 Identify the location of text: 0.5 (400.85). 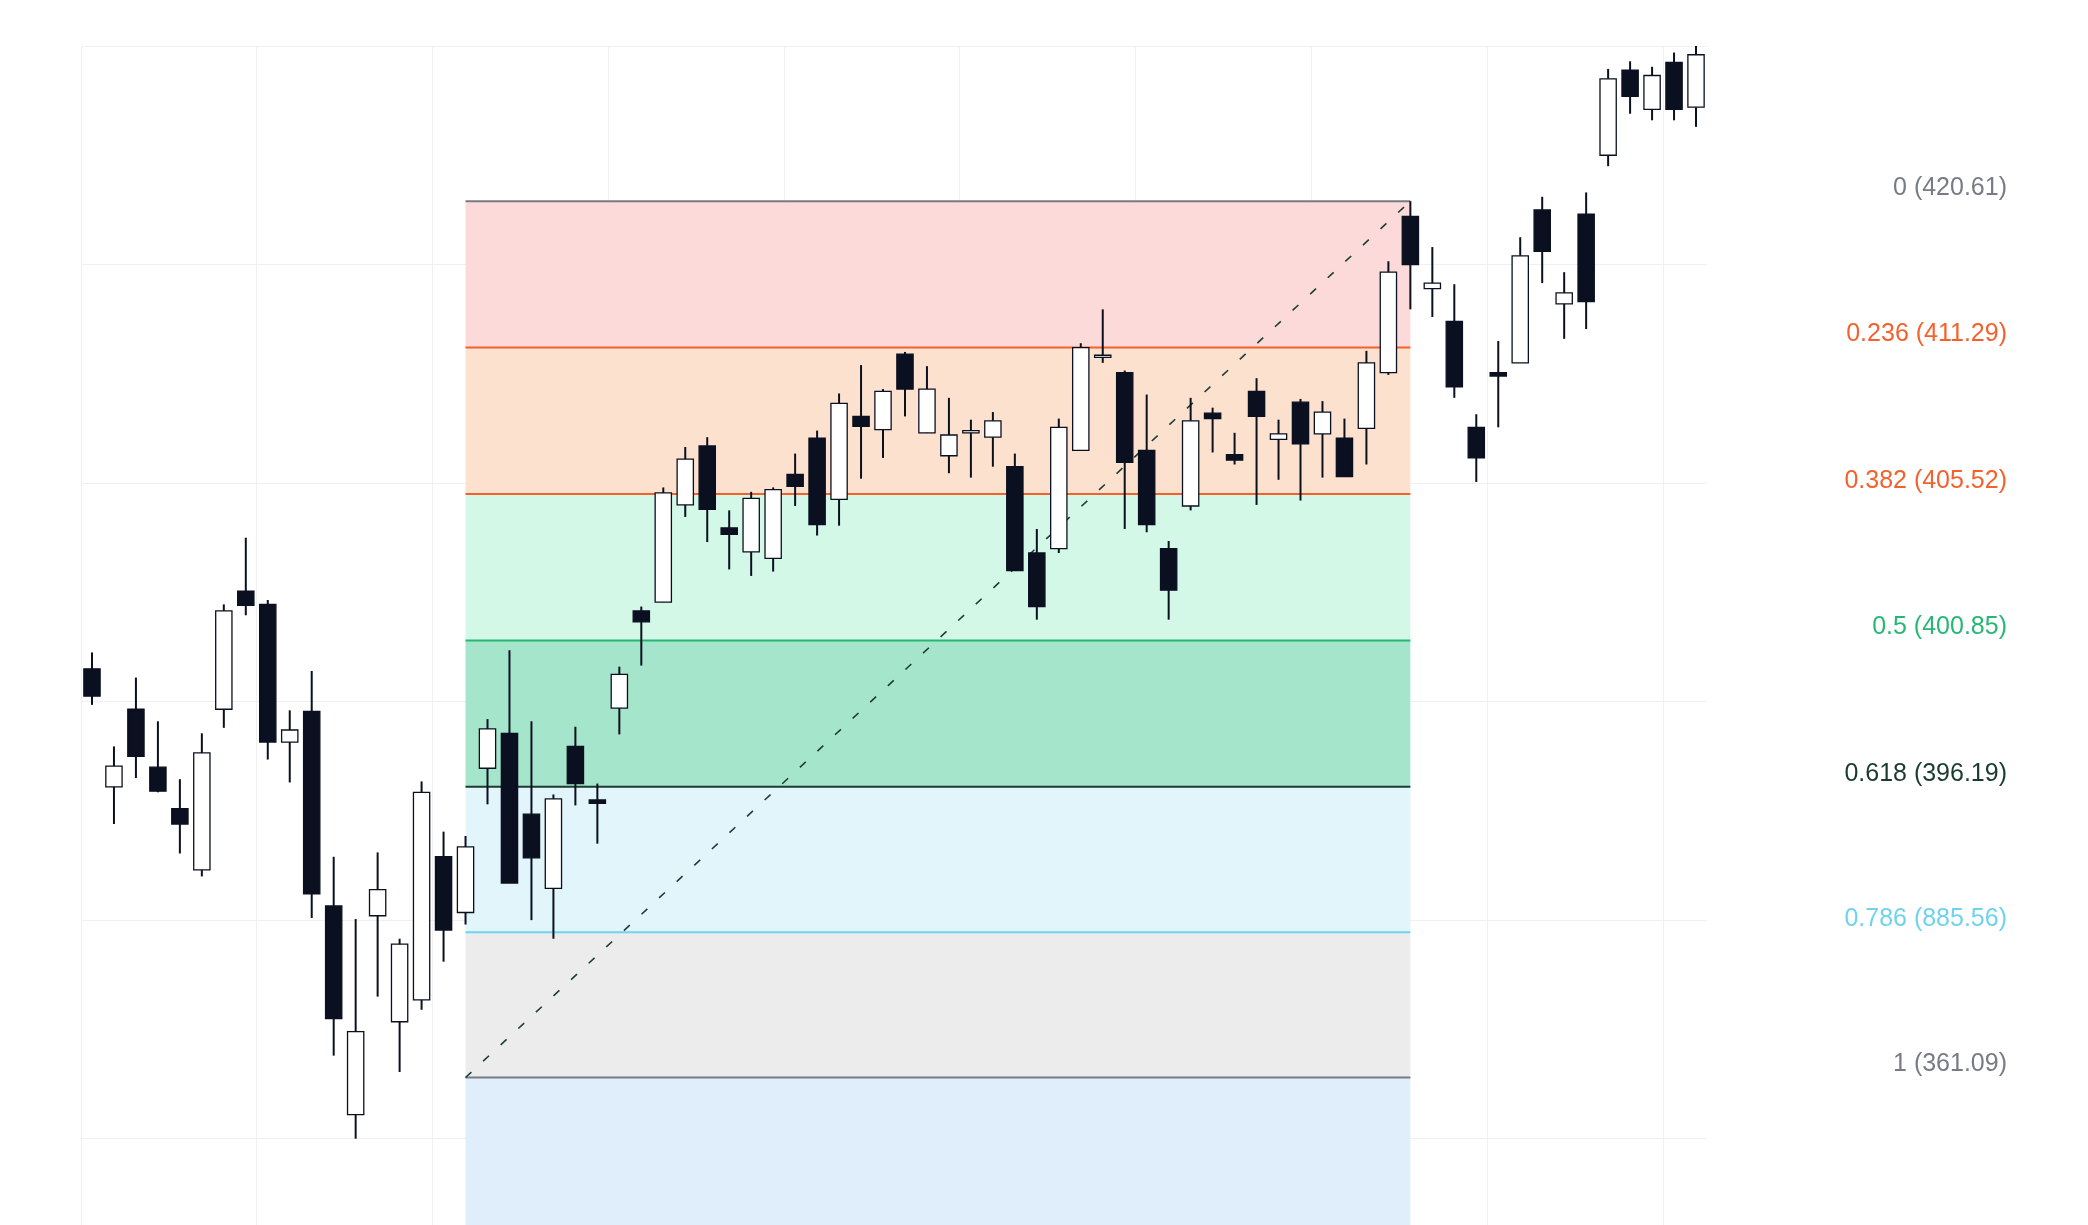
(1939, 625).